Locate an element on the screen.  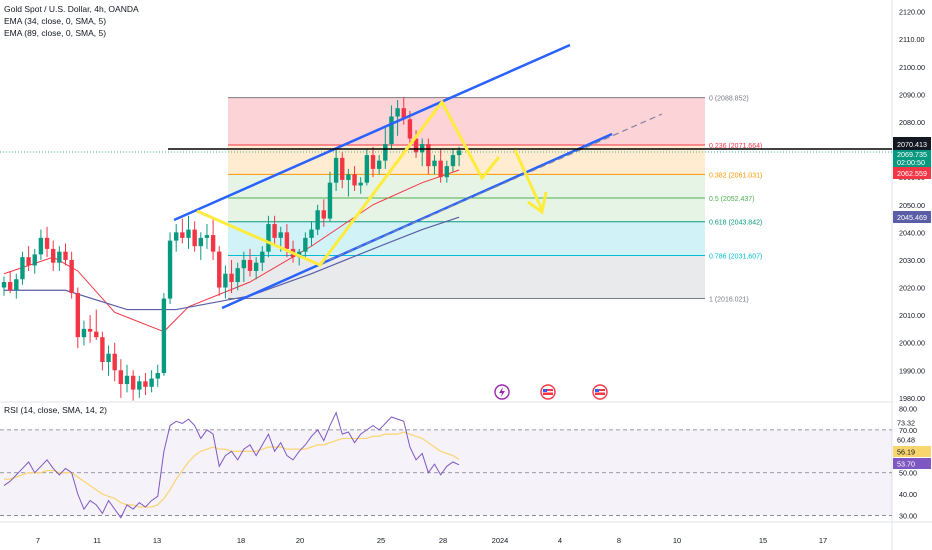
time-tick: 11 is located at coordinates (97, 540).